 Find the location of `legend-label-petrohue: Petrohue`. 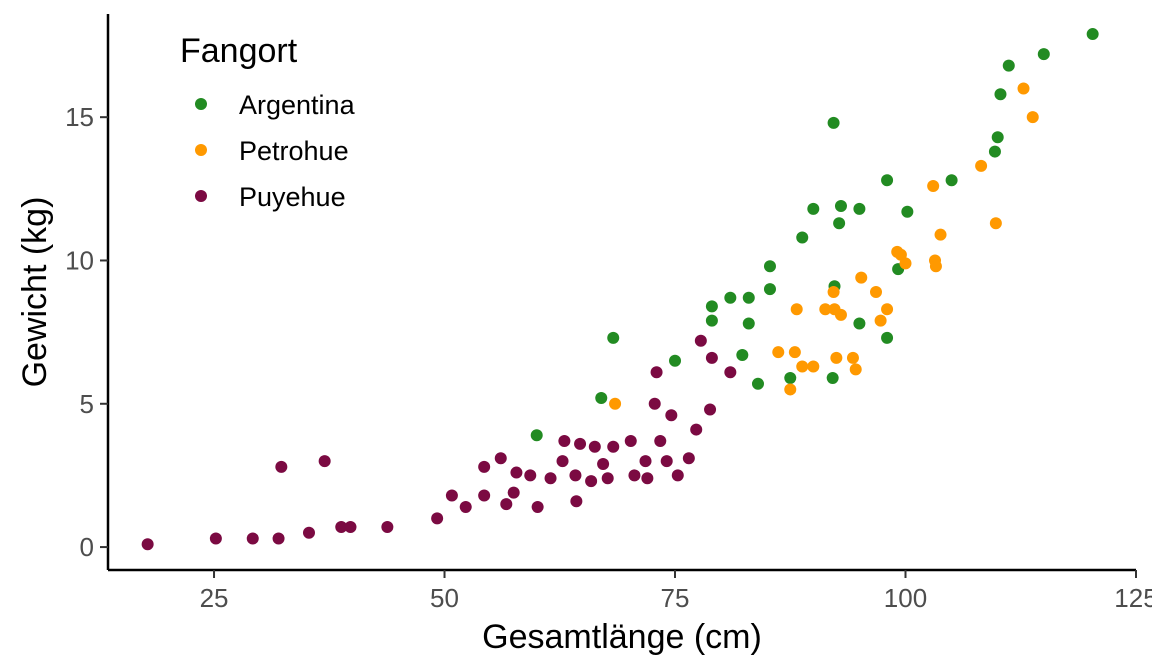

legend-label-petrohue: Petrohue is located at coordinates (294, 151).